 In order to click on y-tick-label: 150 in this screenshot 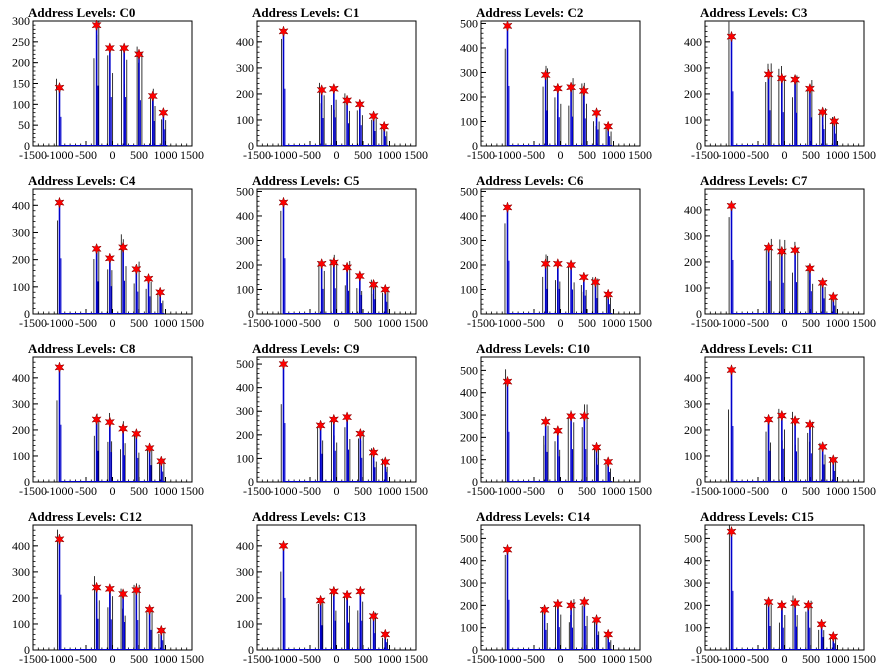, I will do `click(21, 84)`.